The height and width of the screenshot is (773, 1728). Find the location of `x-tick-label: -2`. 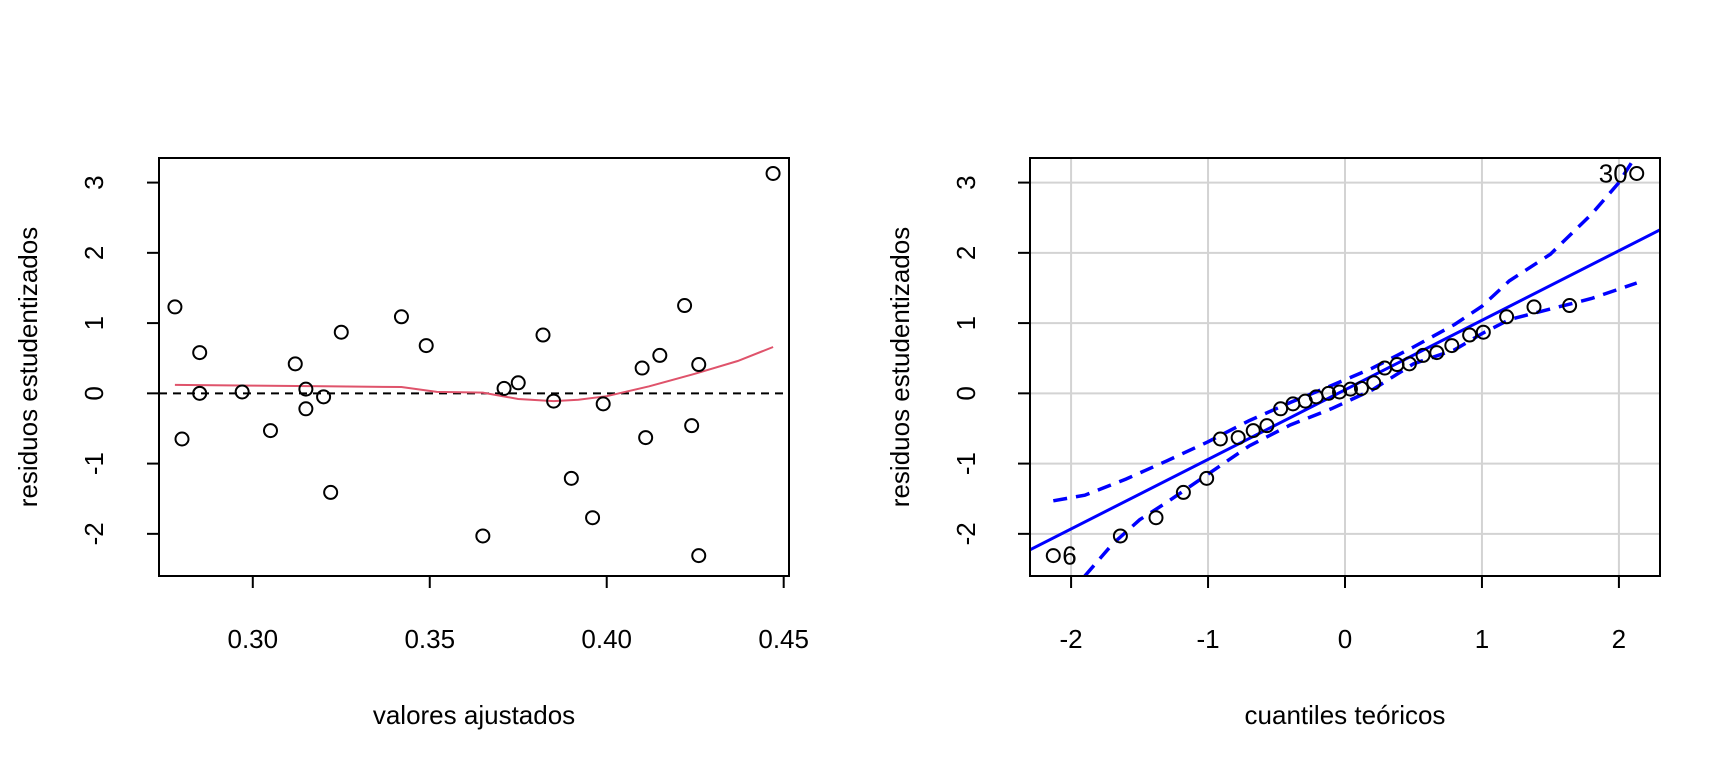

x-tick-label: -2 is located at coordinates (1071, 639).